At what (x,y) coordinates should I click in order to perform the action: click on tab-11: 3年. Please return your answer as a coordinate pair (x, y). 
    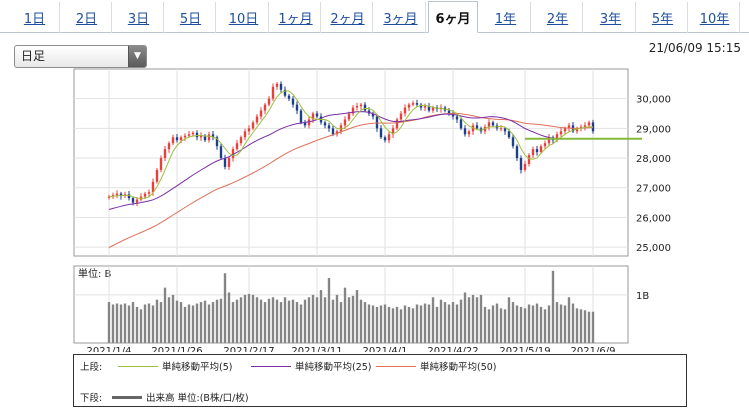
    Looking at the image, I should click on (611, 17).